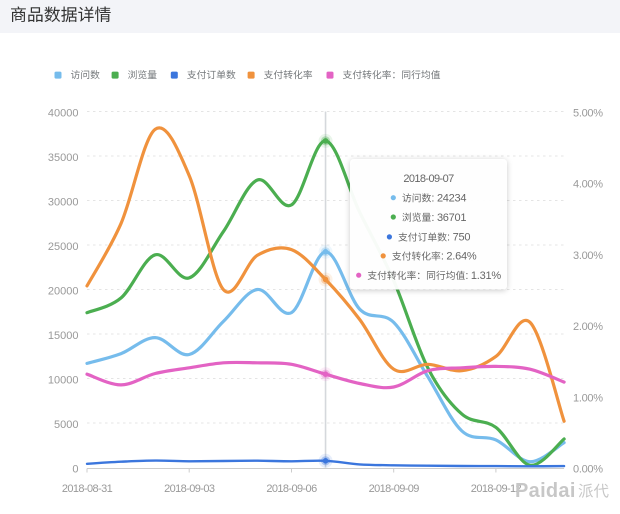 Image resolution: width=620 pixels, height=514 pixels. What do you see at coordinates (496, 489) in the screenshot?
I see `svg-text: 2018-09-12` at bounding box center [496, 489].